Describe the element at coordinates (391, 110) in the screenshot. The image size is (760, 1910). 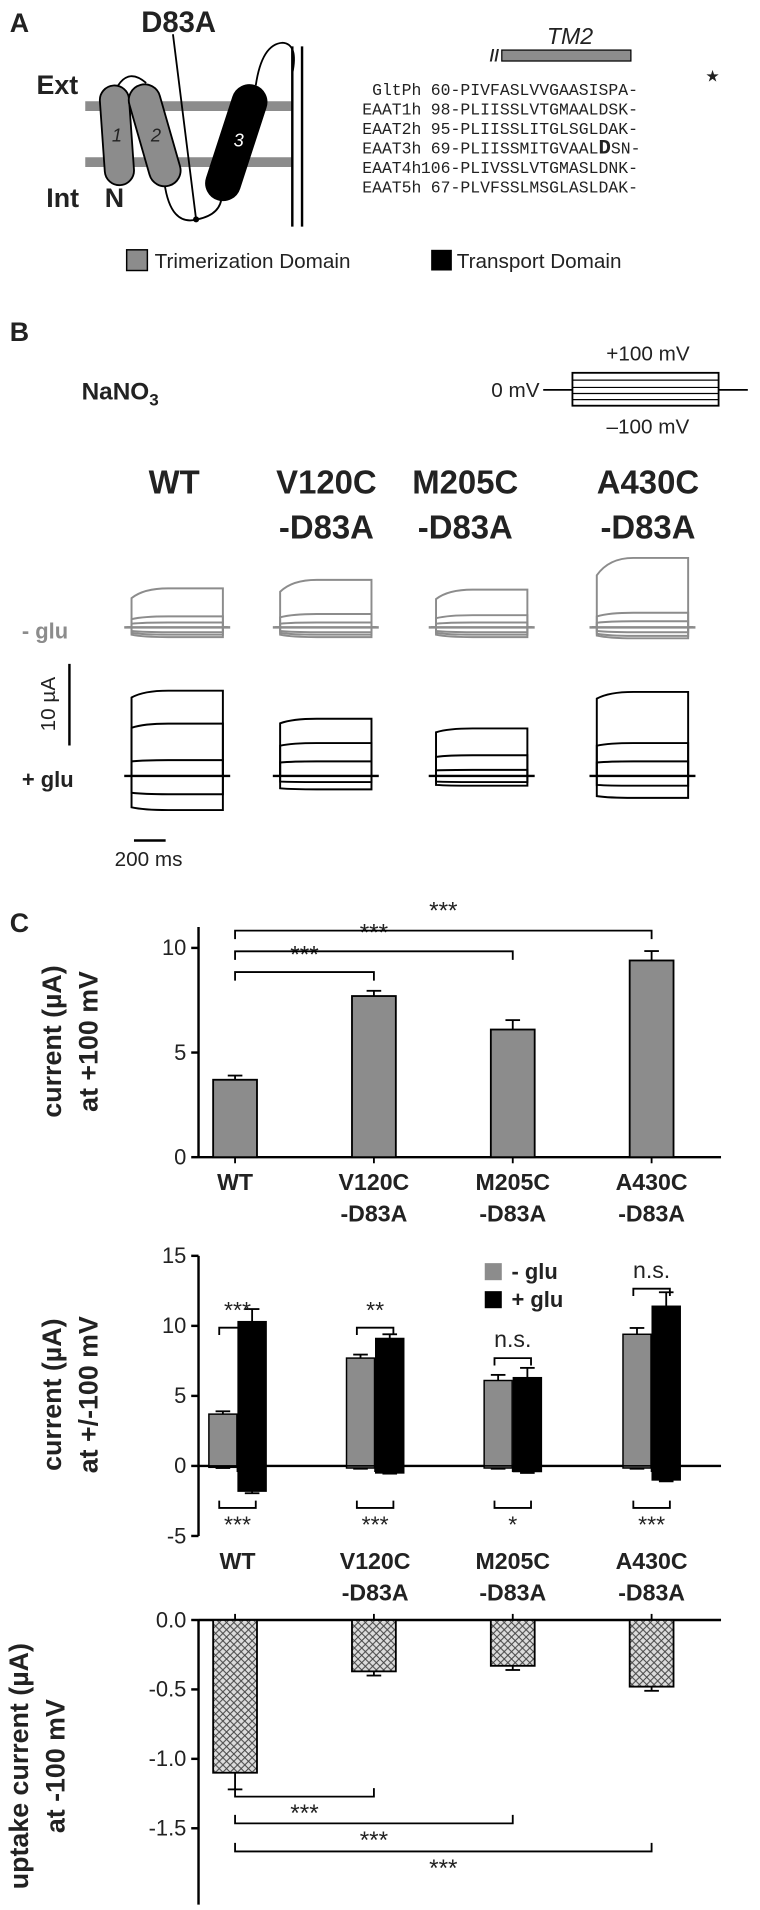
I see `seq-name: EAAT1h` at that location.